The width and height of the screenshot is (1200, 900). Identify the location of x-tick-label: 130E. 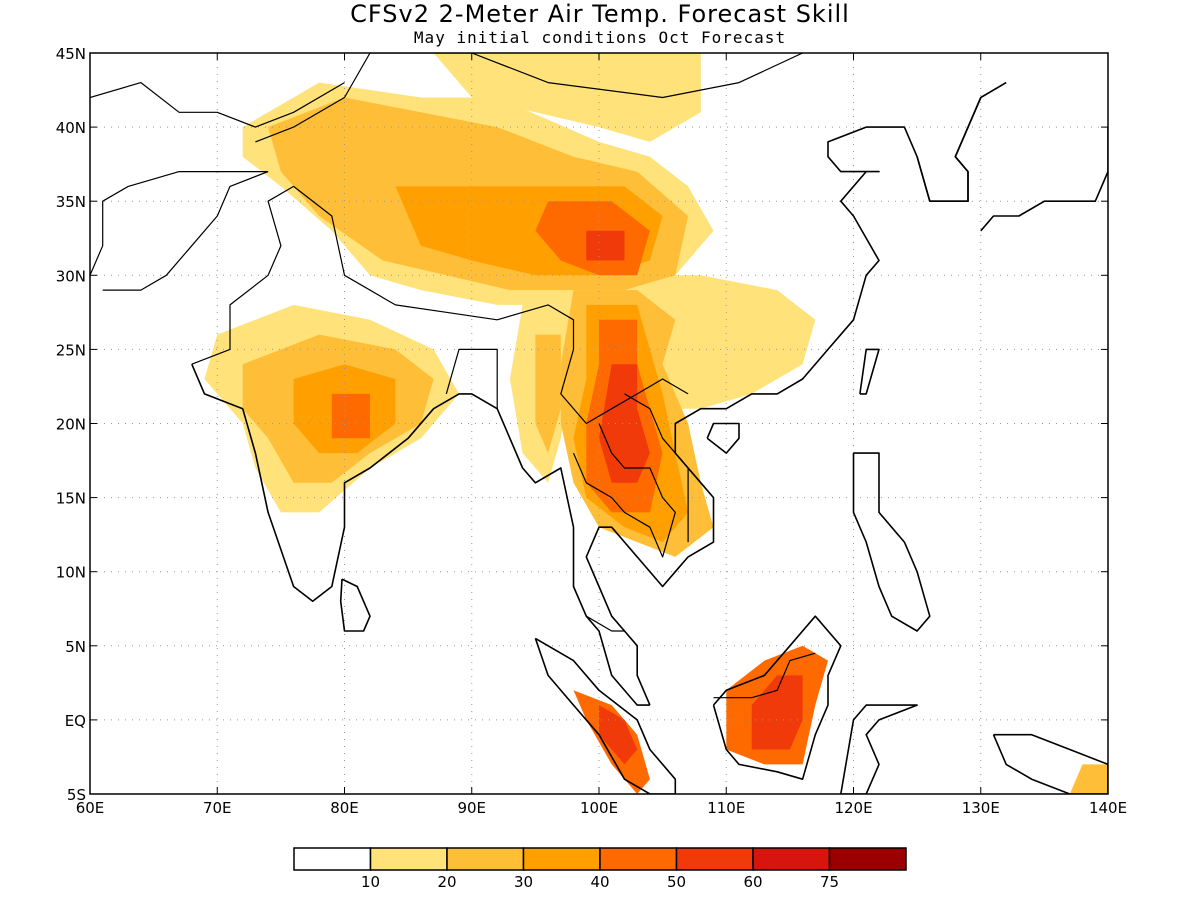
(981, 808).